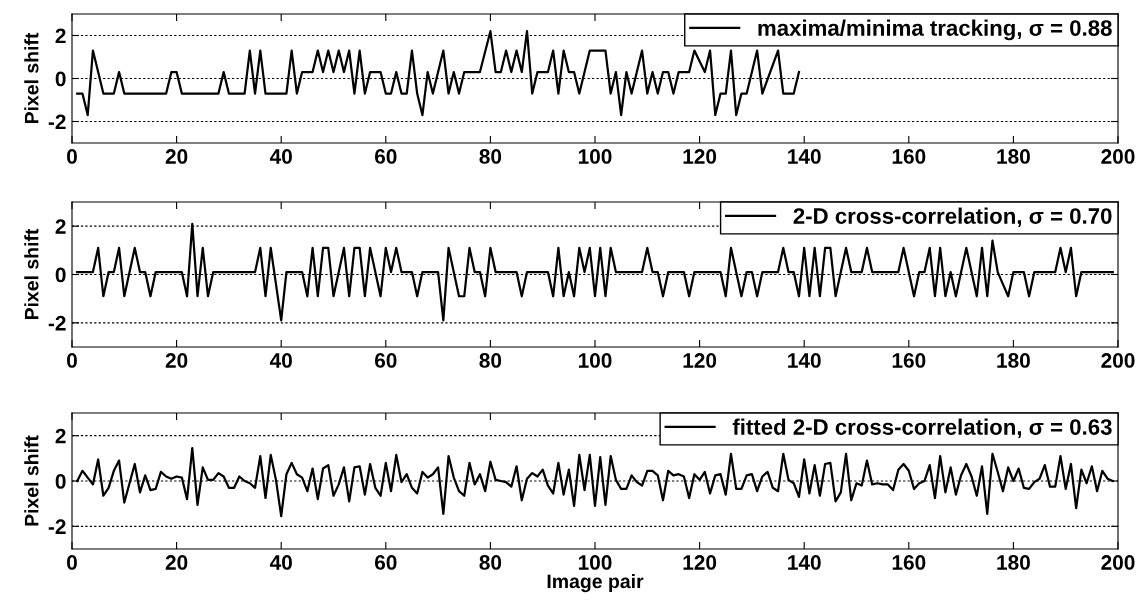 This screenshot has width=1138, height=609. What do you see at coordinates (935, 30) in the screenshot?
I see `legend-label: maxima/minima tracking, σ = 0.88` at bounding box center [935, 30].